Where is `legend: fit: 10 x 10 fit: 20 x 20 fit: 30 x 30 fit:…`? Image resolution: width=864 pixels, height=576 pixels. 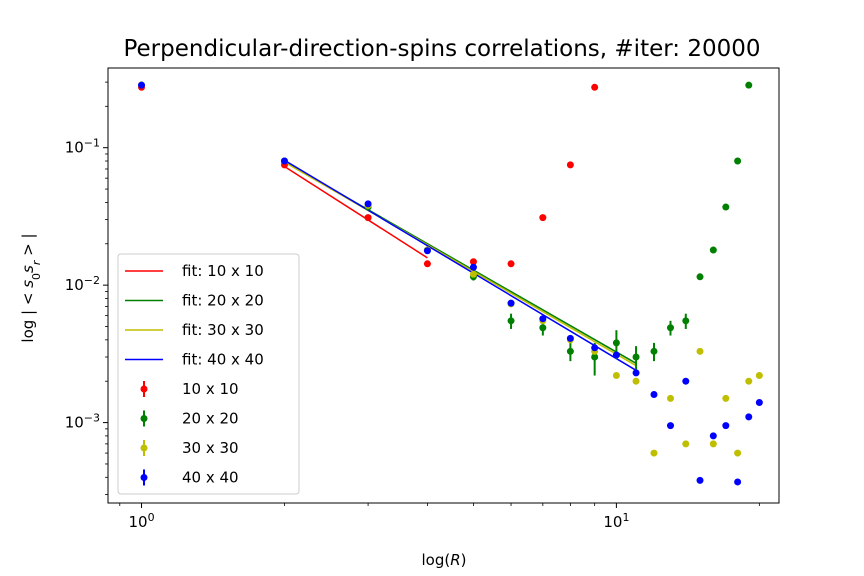 legend: fit: 10 x 10 fit: 20 x 20 fit: 30 x 30 fit:… is located at coordinates (208, 374).